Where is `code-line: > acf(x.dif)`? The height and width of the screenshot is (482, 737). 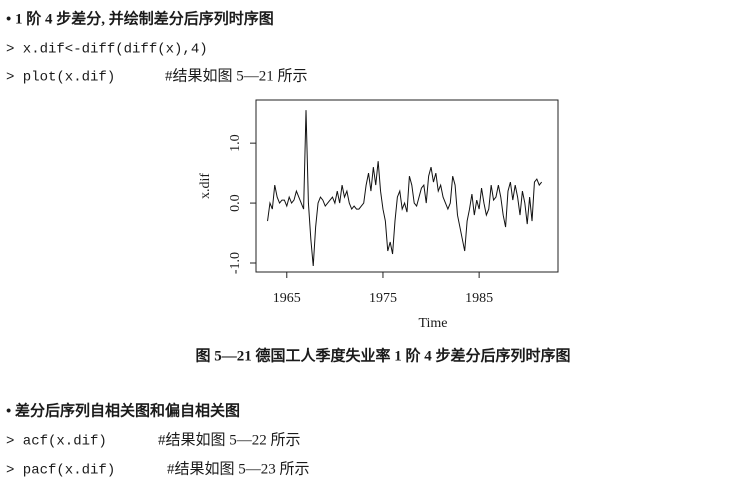
code-line: > acf(x.dif) is located at coordinates (56, 442).